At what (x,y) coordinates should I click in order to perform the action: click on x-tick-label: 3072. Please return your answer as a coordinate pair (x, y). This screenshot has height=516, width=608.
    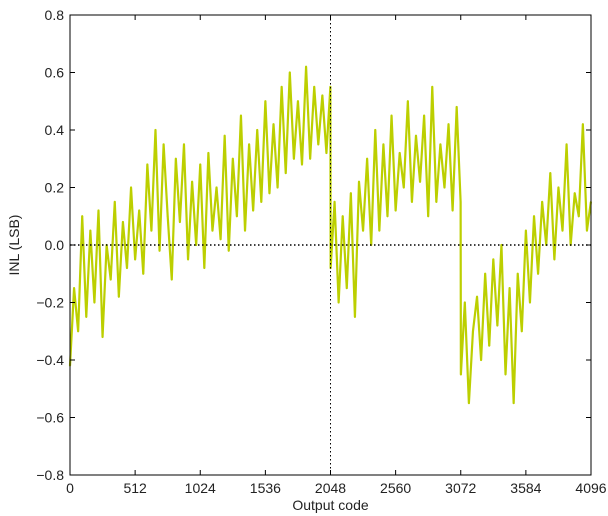
    Looking at the image, I should click on (460, 488).